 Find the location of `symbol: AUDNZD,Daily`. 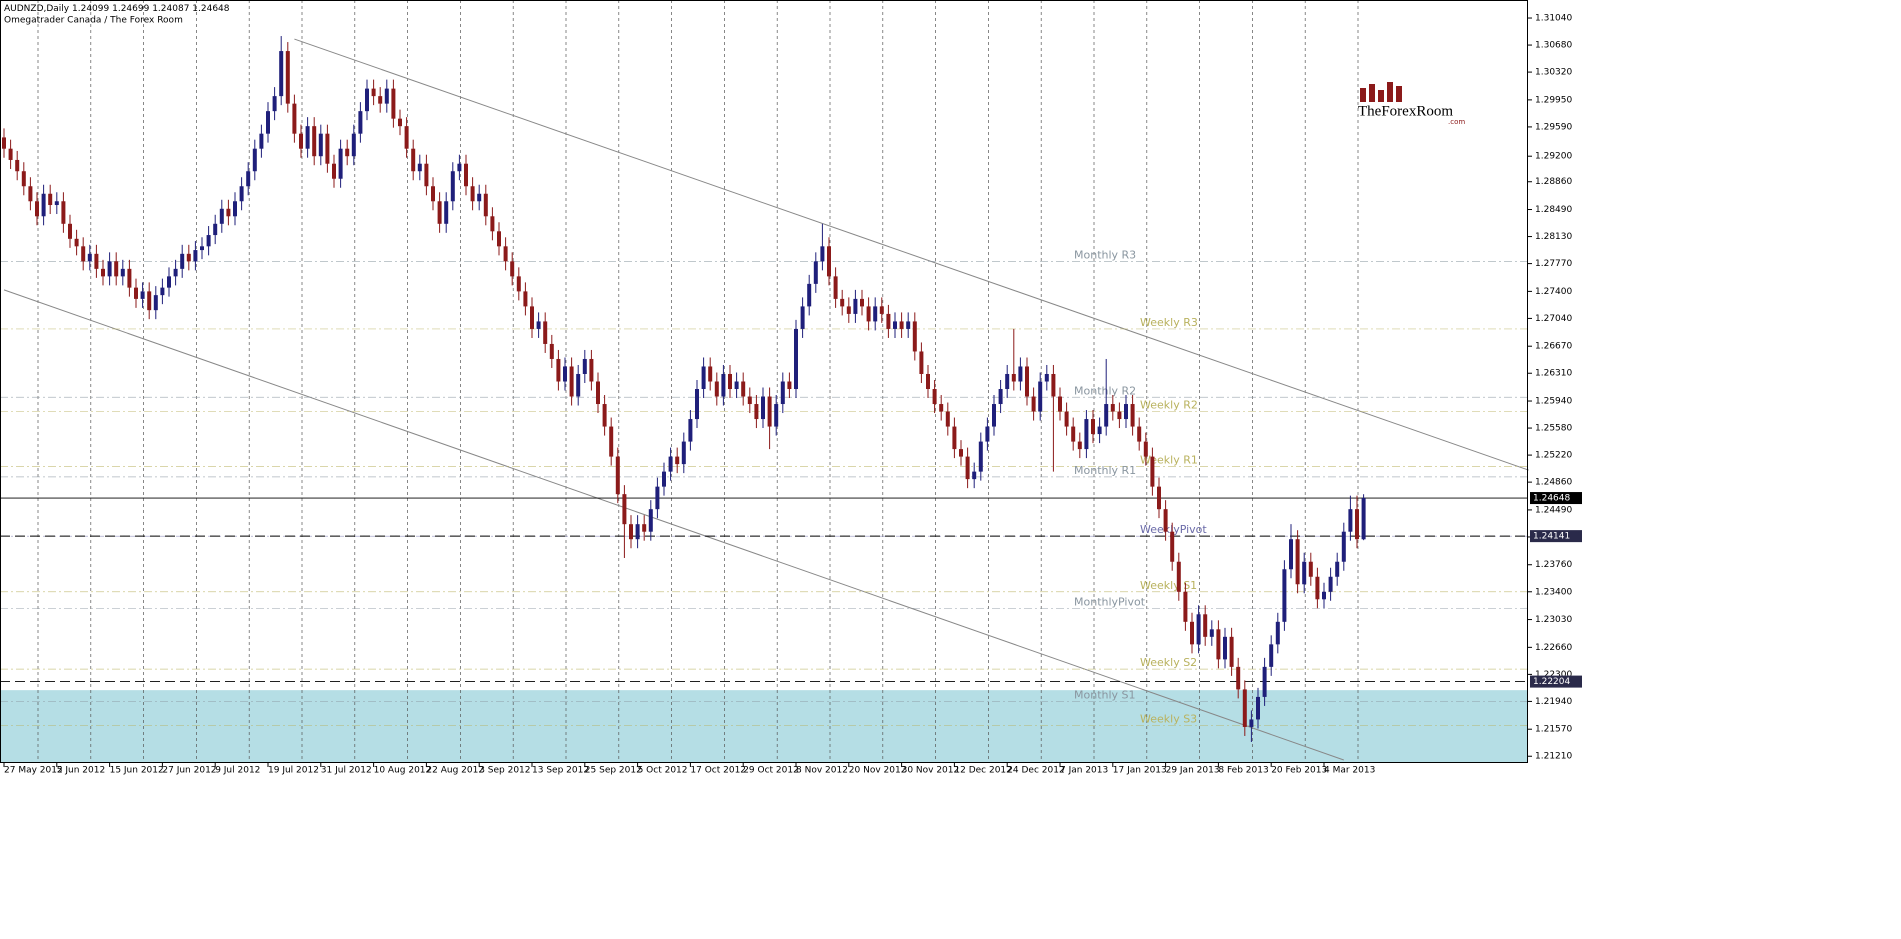

symbol: AUDNZD,Daily is located at coordinates (37, 9).